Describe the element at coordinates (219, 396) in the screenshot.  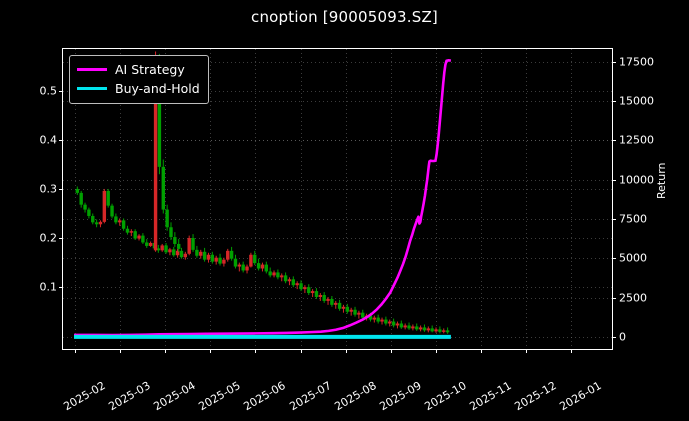
I see `x-axis-tick-label: 2025-05` at that location.